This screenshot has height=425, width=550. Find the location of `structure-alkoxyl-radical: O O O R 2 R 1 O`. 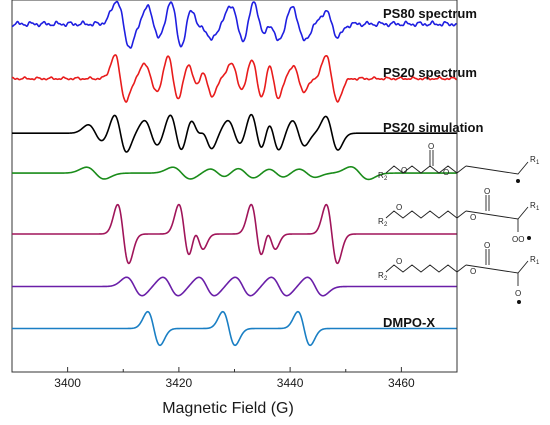

structure-alkoxyl-radical: O O O R 2 R 1 O is located at coordinates (459, 272).